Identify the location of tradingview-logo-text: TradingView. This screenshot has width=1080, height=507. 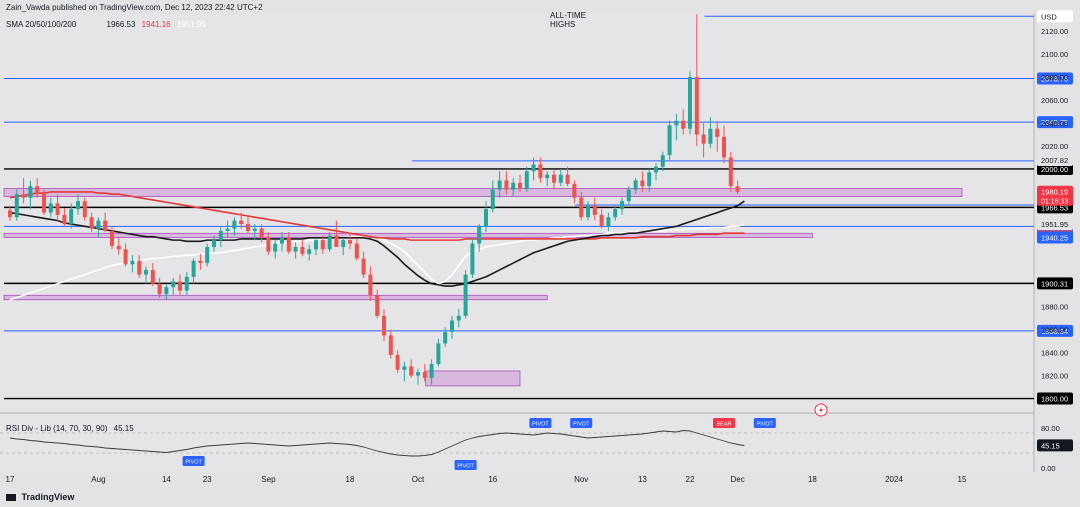
(48, 497).